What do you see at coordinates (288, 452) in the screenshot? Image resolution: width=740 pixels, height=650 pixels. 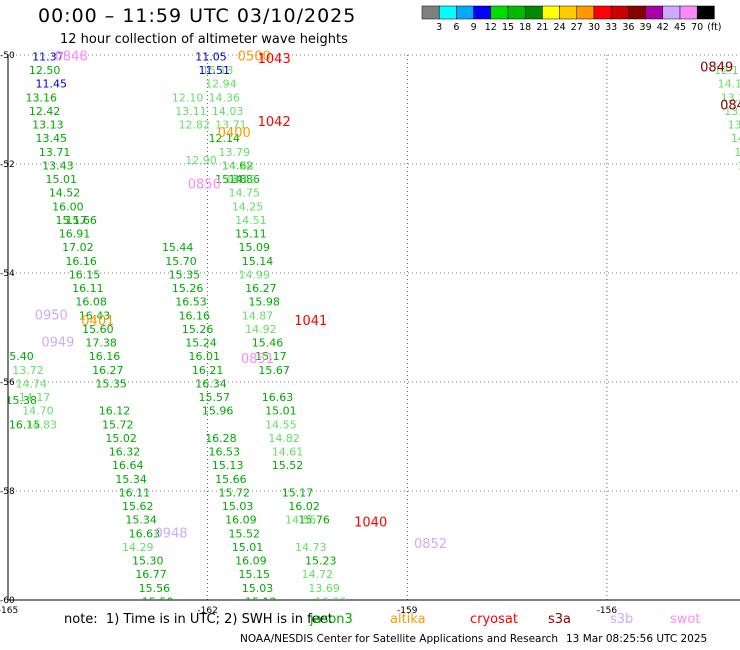 I see `wave-height-label: 14.61` at bounding box center [288, 452].